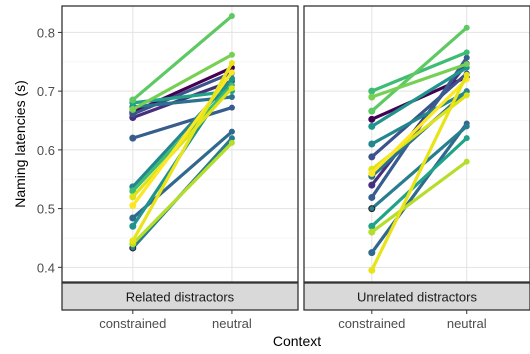  I want to click on strip-label: Related distractors, so click(180, 297).